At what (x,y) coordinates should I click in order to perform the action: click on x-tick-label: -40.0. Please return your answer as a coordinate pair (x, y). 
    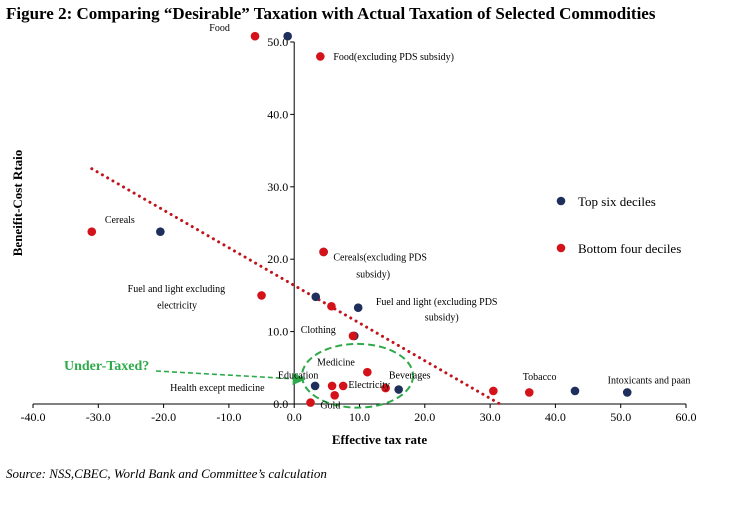
    Looking at the image, I should click on (33, 417).